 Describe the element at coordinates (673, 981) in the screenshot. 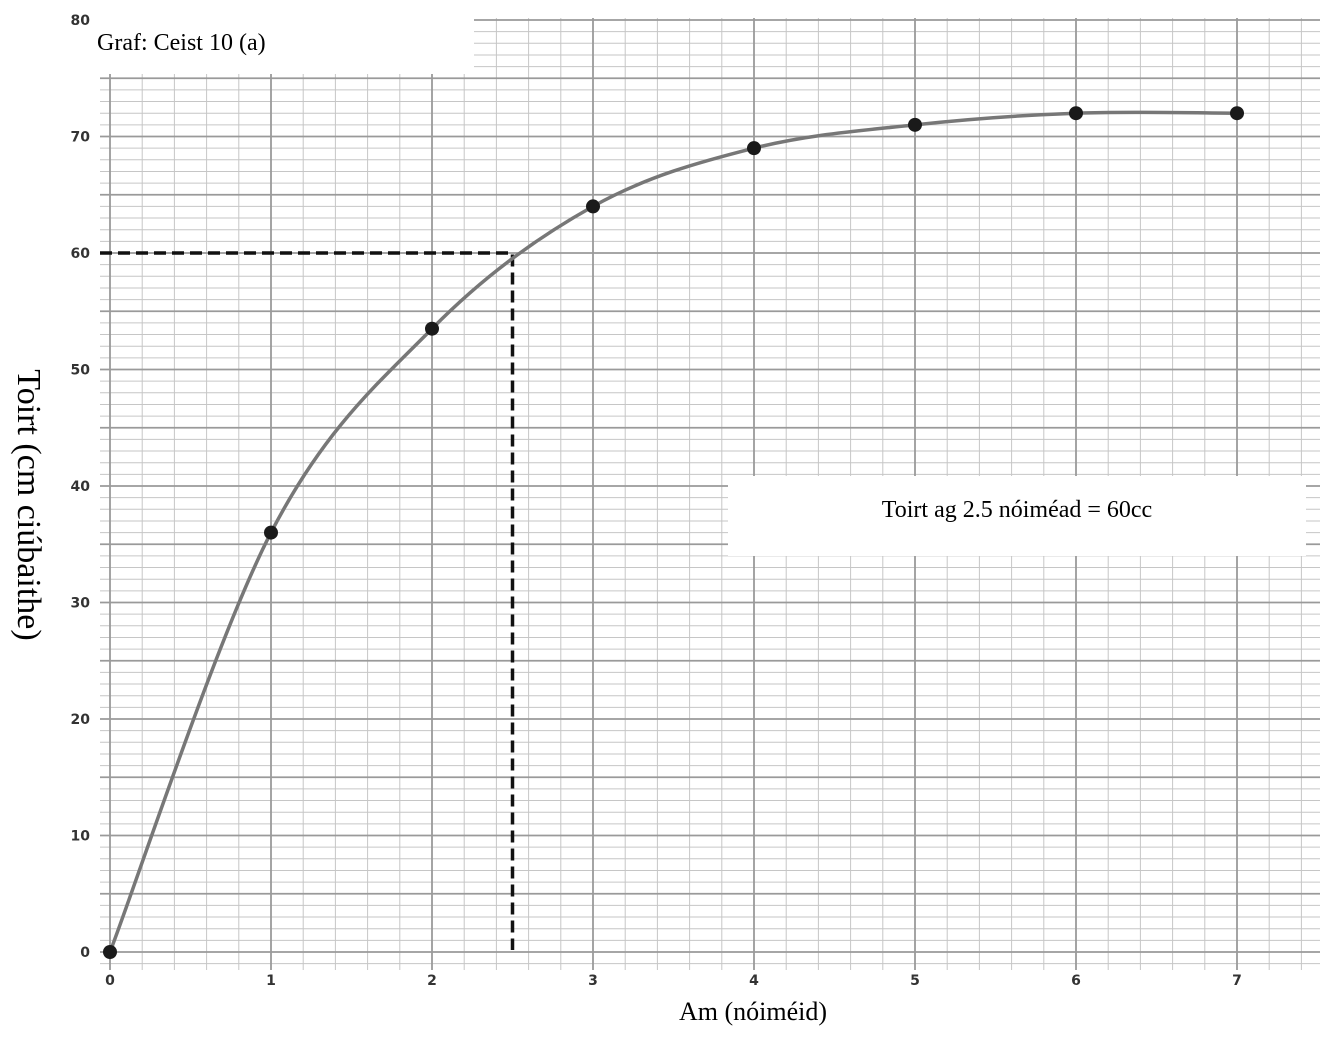

I see `x-tick-labels: 0 1 2 3 4 5 6 7` at that location.